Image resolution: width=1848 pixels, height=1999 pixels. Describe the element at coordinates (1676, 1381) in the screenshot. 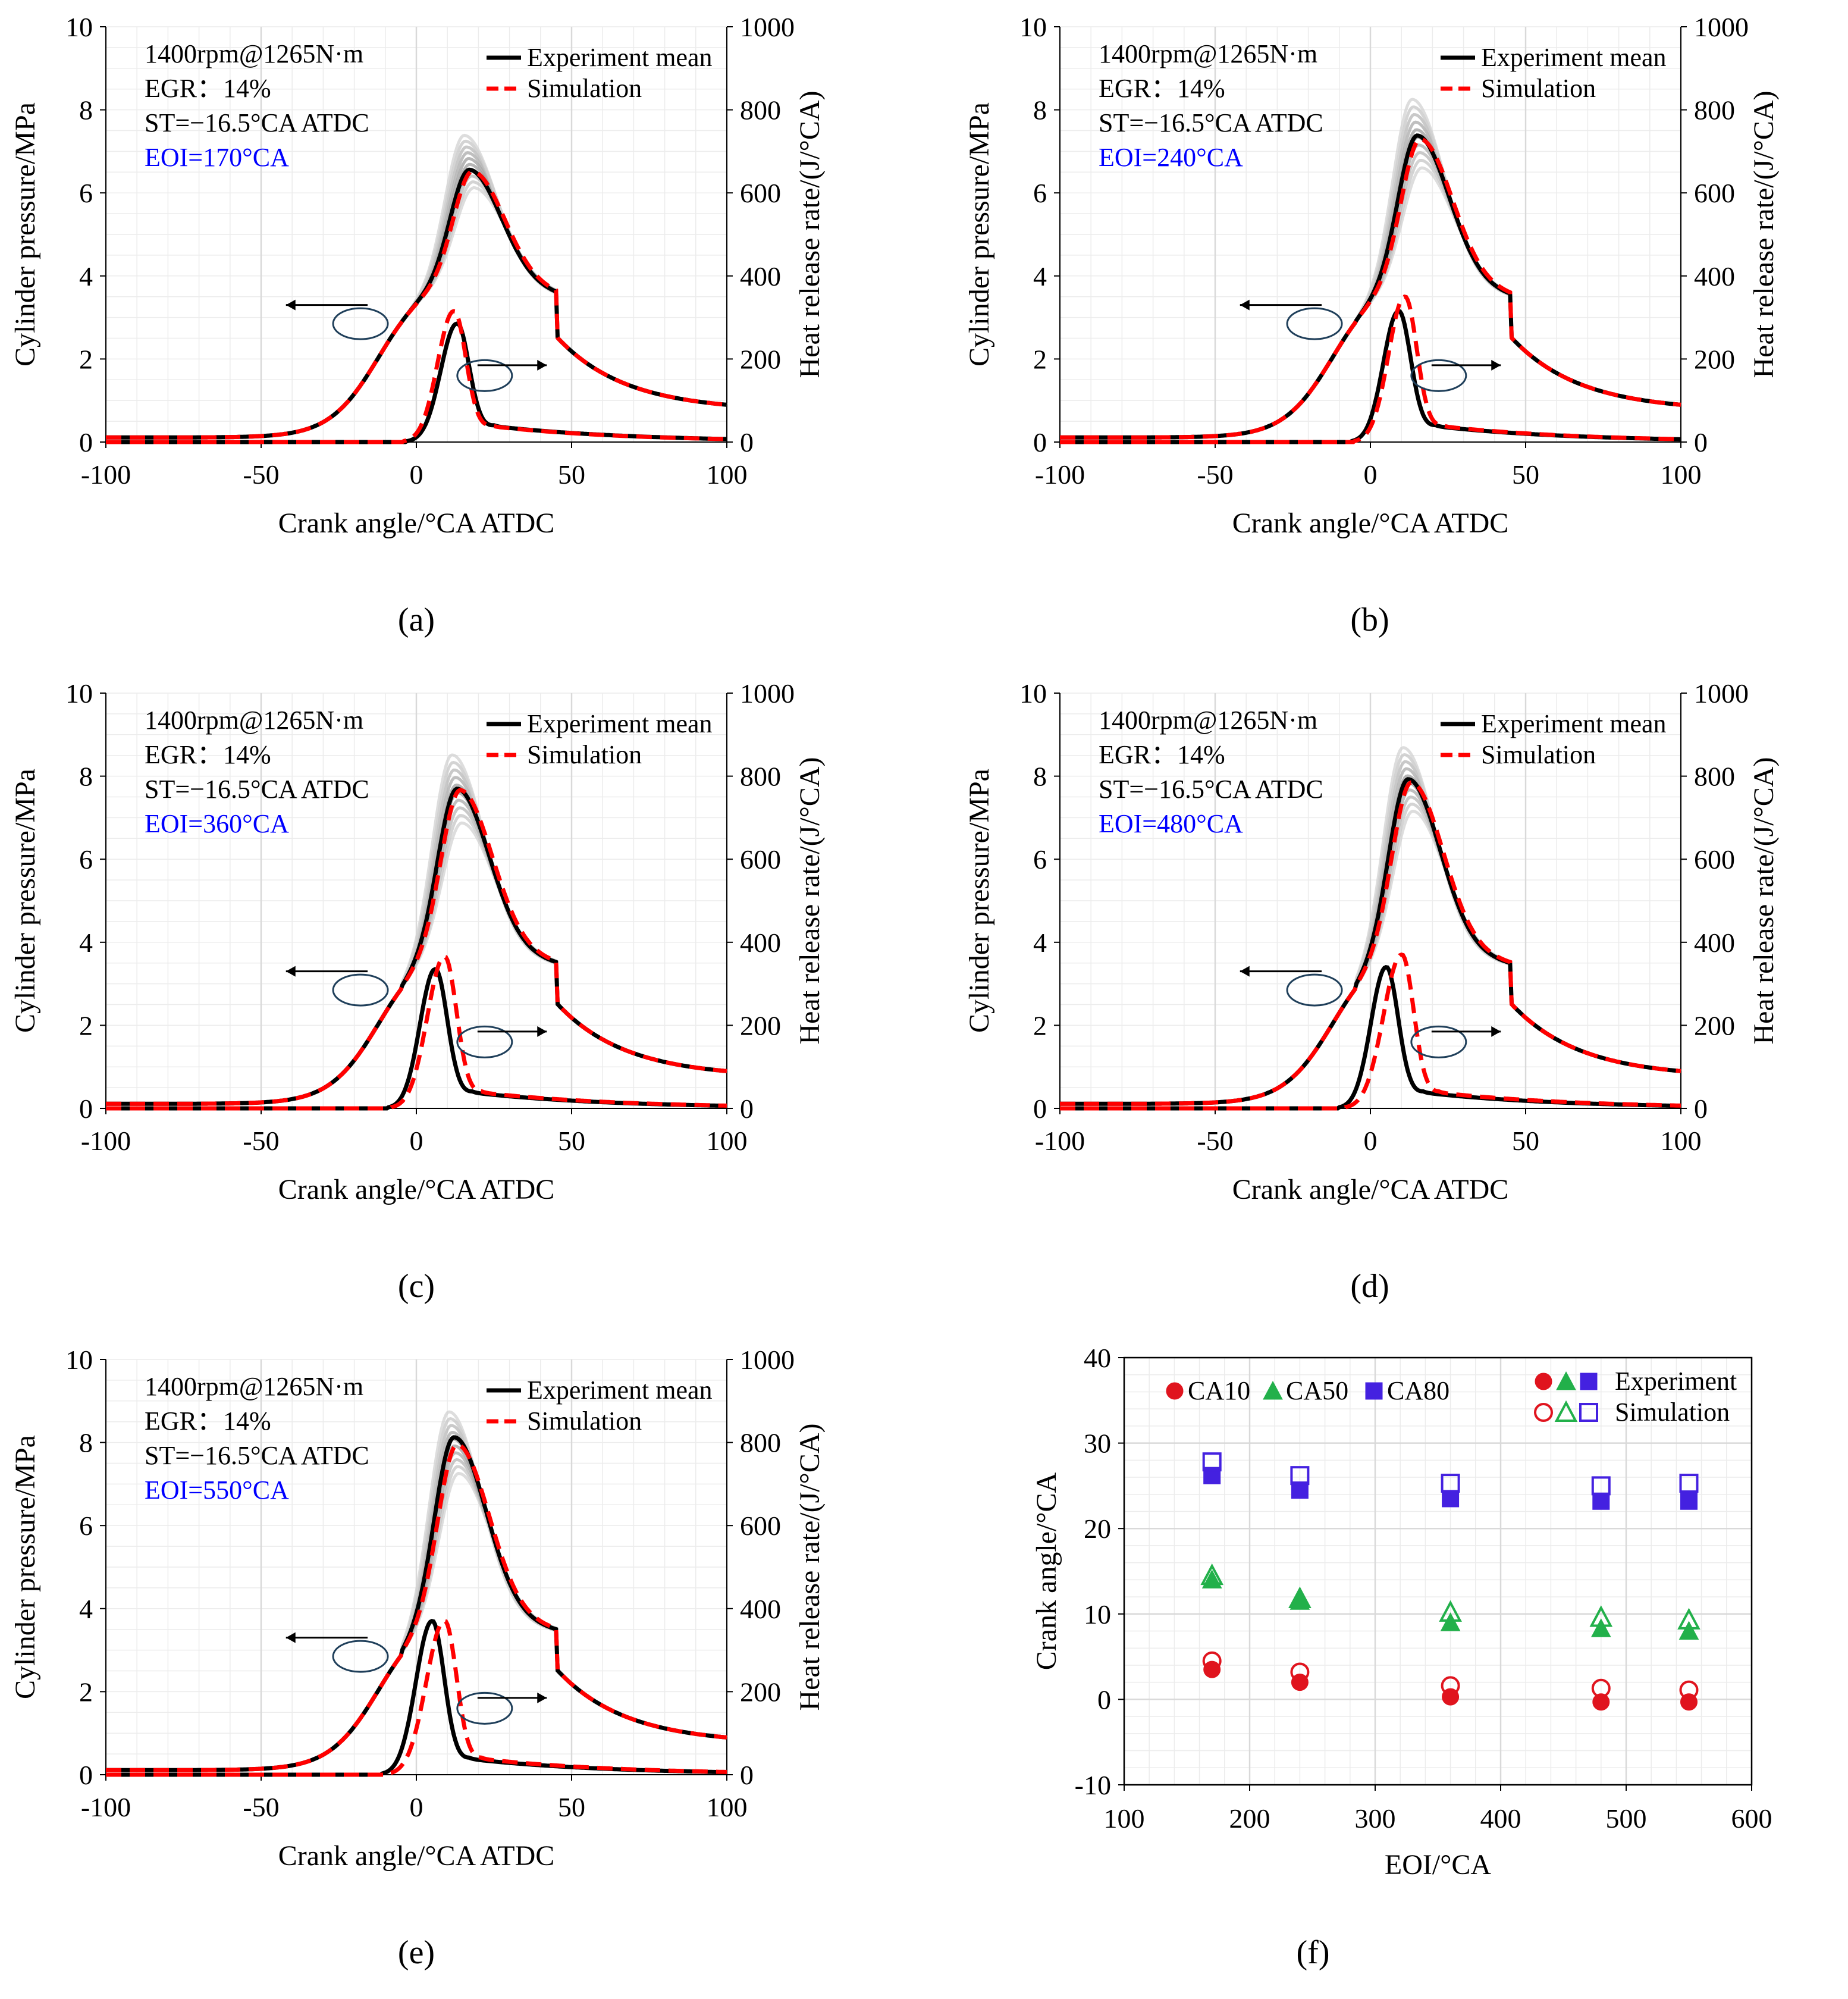

I see `legend-label-experiment: Experiment` at that location.